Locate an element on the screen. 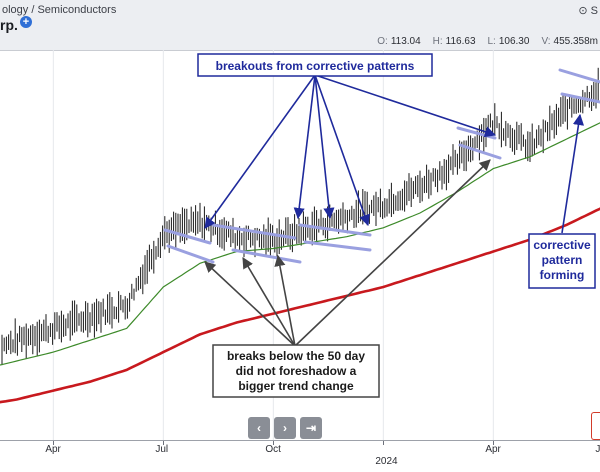 This screenshot has height=472, width=600. breakout-callout-text: breakouts from corrective patterns is located at coordinates (315, 66).